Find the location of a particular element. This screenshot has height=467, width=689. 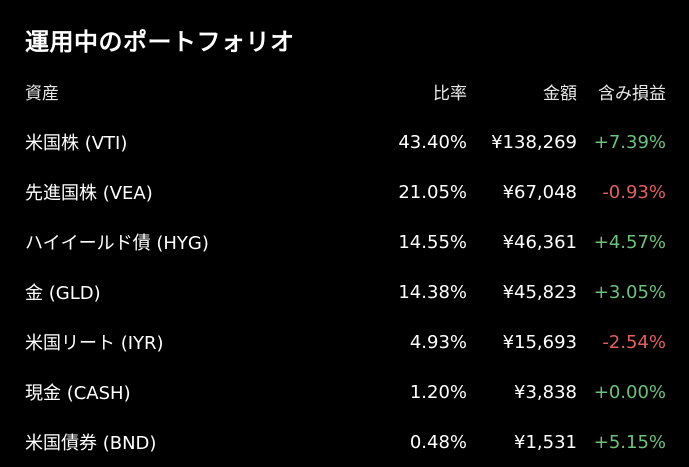

asset-amount: ¥1,531 is located at coordinates (545, 442).